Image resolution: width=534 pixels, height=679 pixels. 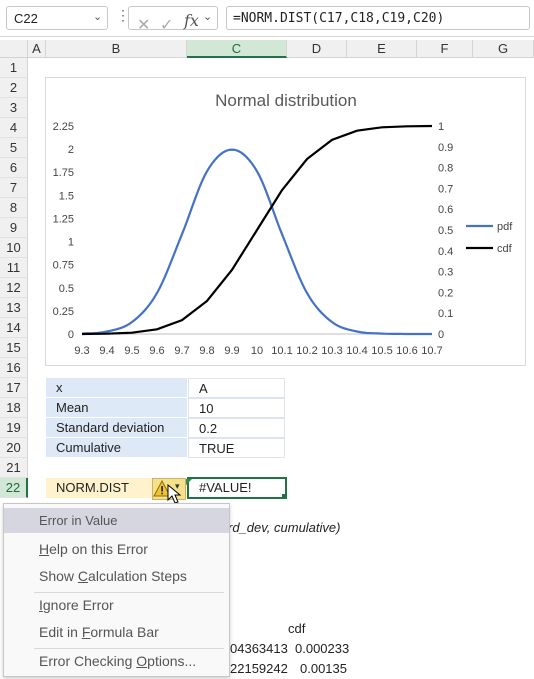 I want to click on row-header-15: 15, so click(x=14, y=348).